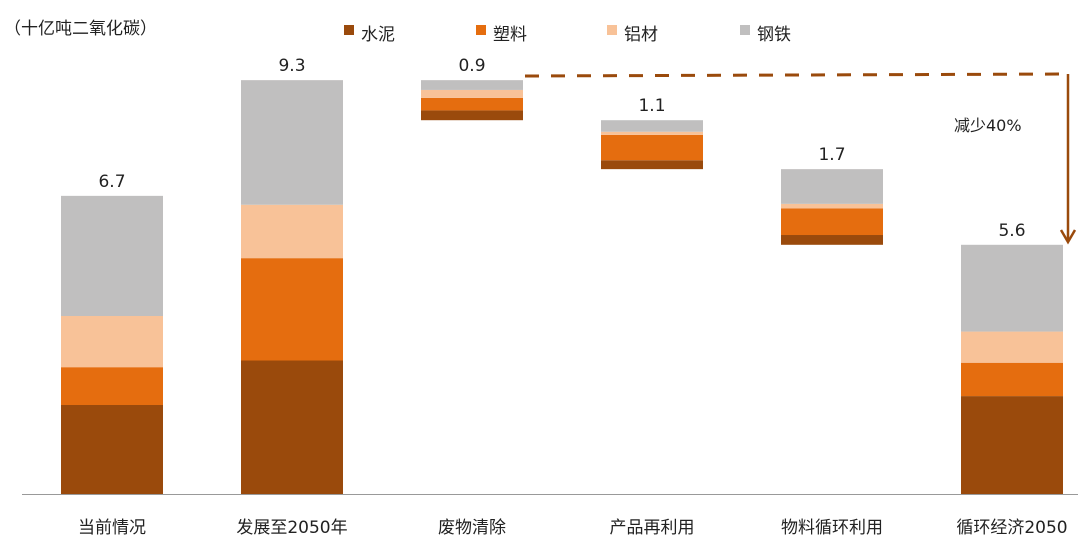 The width and height of the screenshot is (1078, 540). What do you see at coordinates (652, 528) in the screenshot?
I see `category-label: 产品再利用` at bounding box center [652, 528].